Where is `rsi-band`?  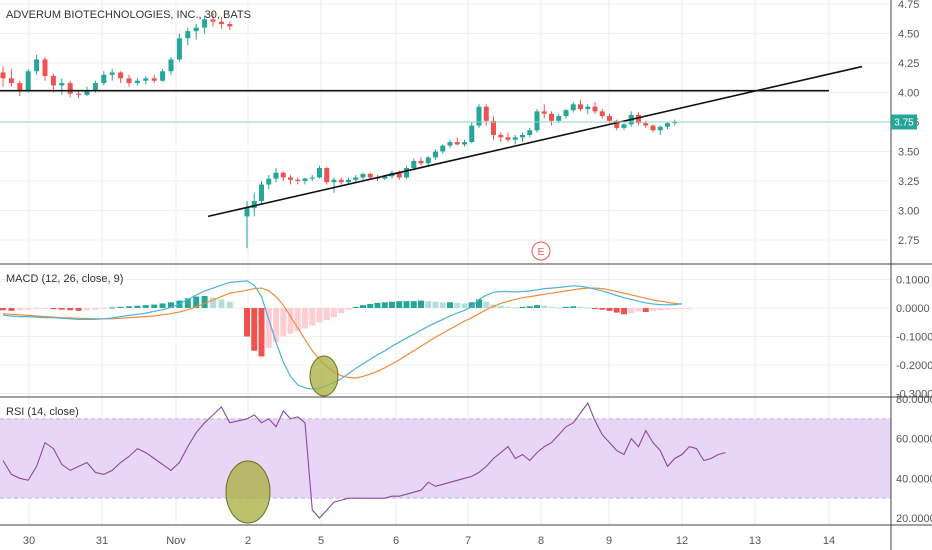
rsi-band is located at coordinates (445, 458).